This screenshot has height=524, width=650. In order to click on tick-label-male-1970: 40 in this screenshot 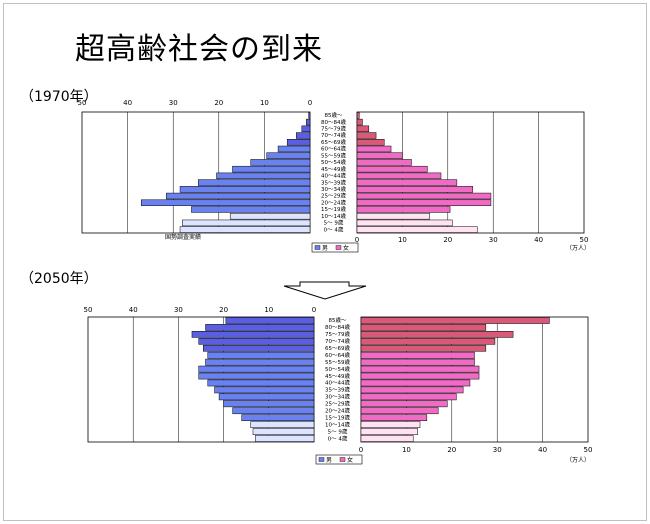, I will do `click(127, 103)`.